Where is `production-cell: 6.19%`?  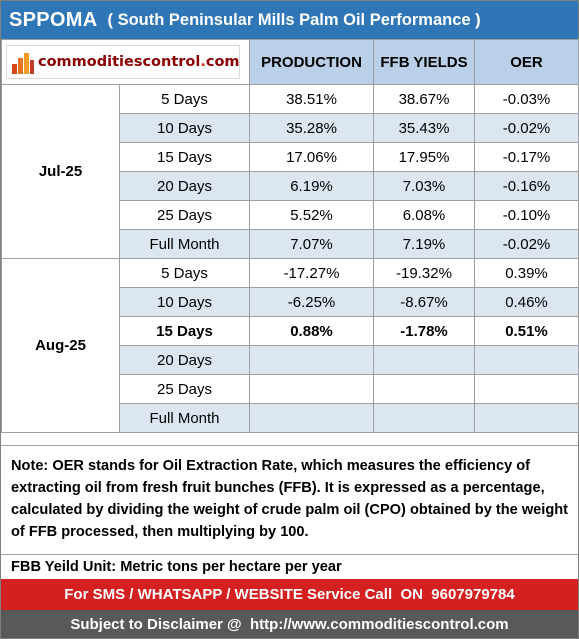 production-cell: 6.19% is located at coordinates (311, 186).